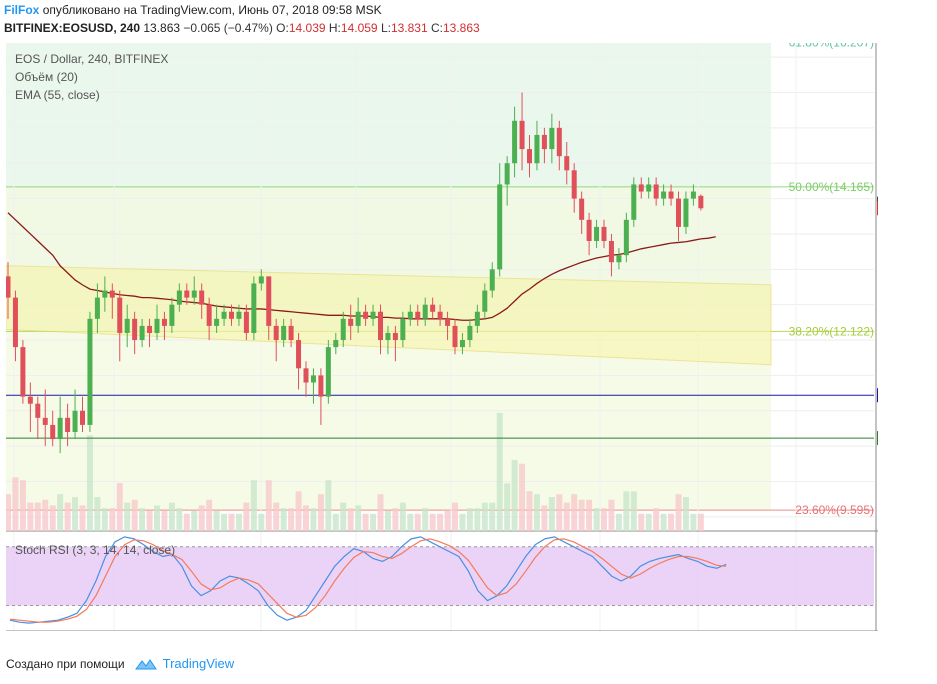 The width and height of the screenshot is (937, 684). Describe the element at coordinates (22, 10) in the screenshot. I see `author-name: FilFox` at that location.